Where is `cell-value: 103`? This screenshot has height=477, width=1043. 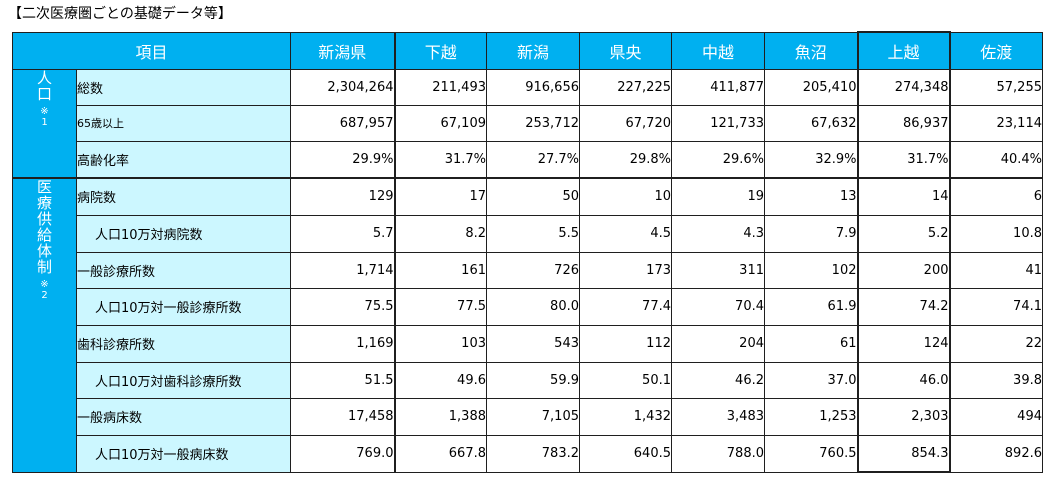
cell-value: 103 is located at coordinates (440, 343).